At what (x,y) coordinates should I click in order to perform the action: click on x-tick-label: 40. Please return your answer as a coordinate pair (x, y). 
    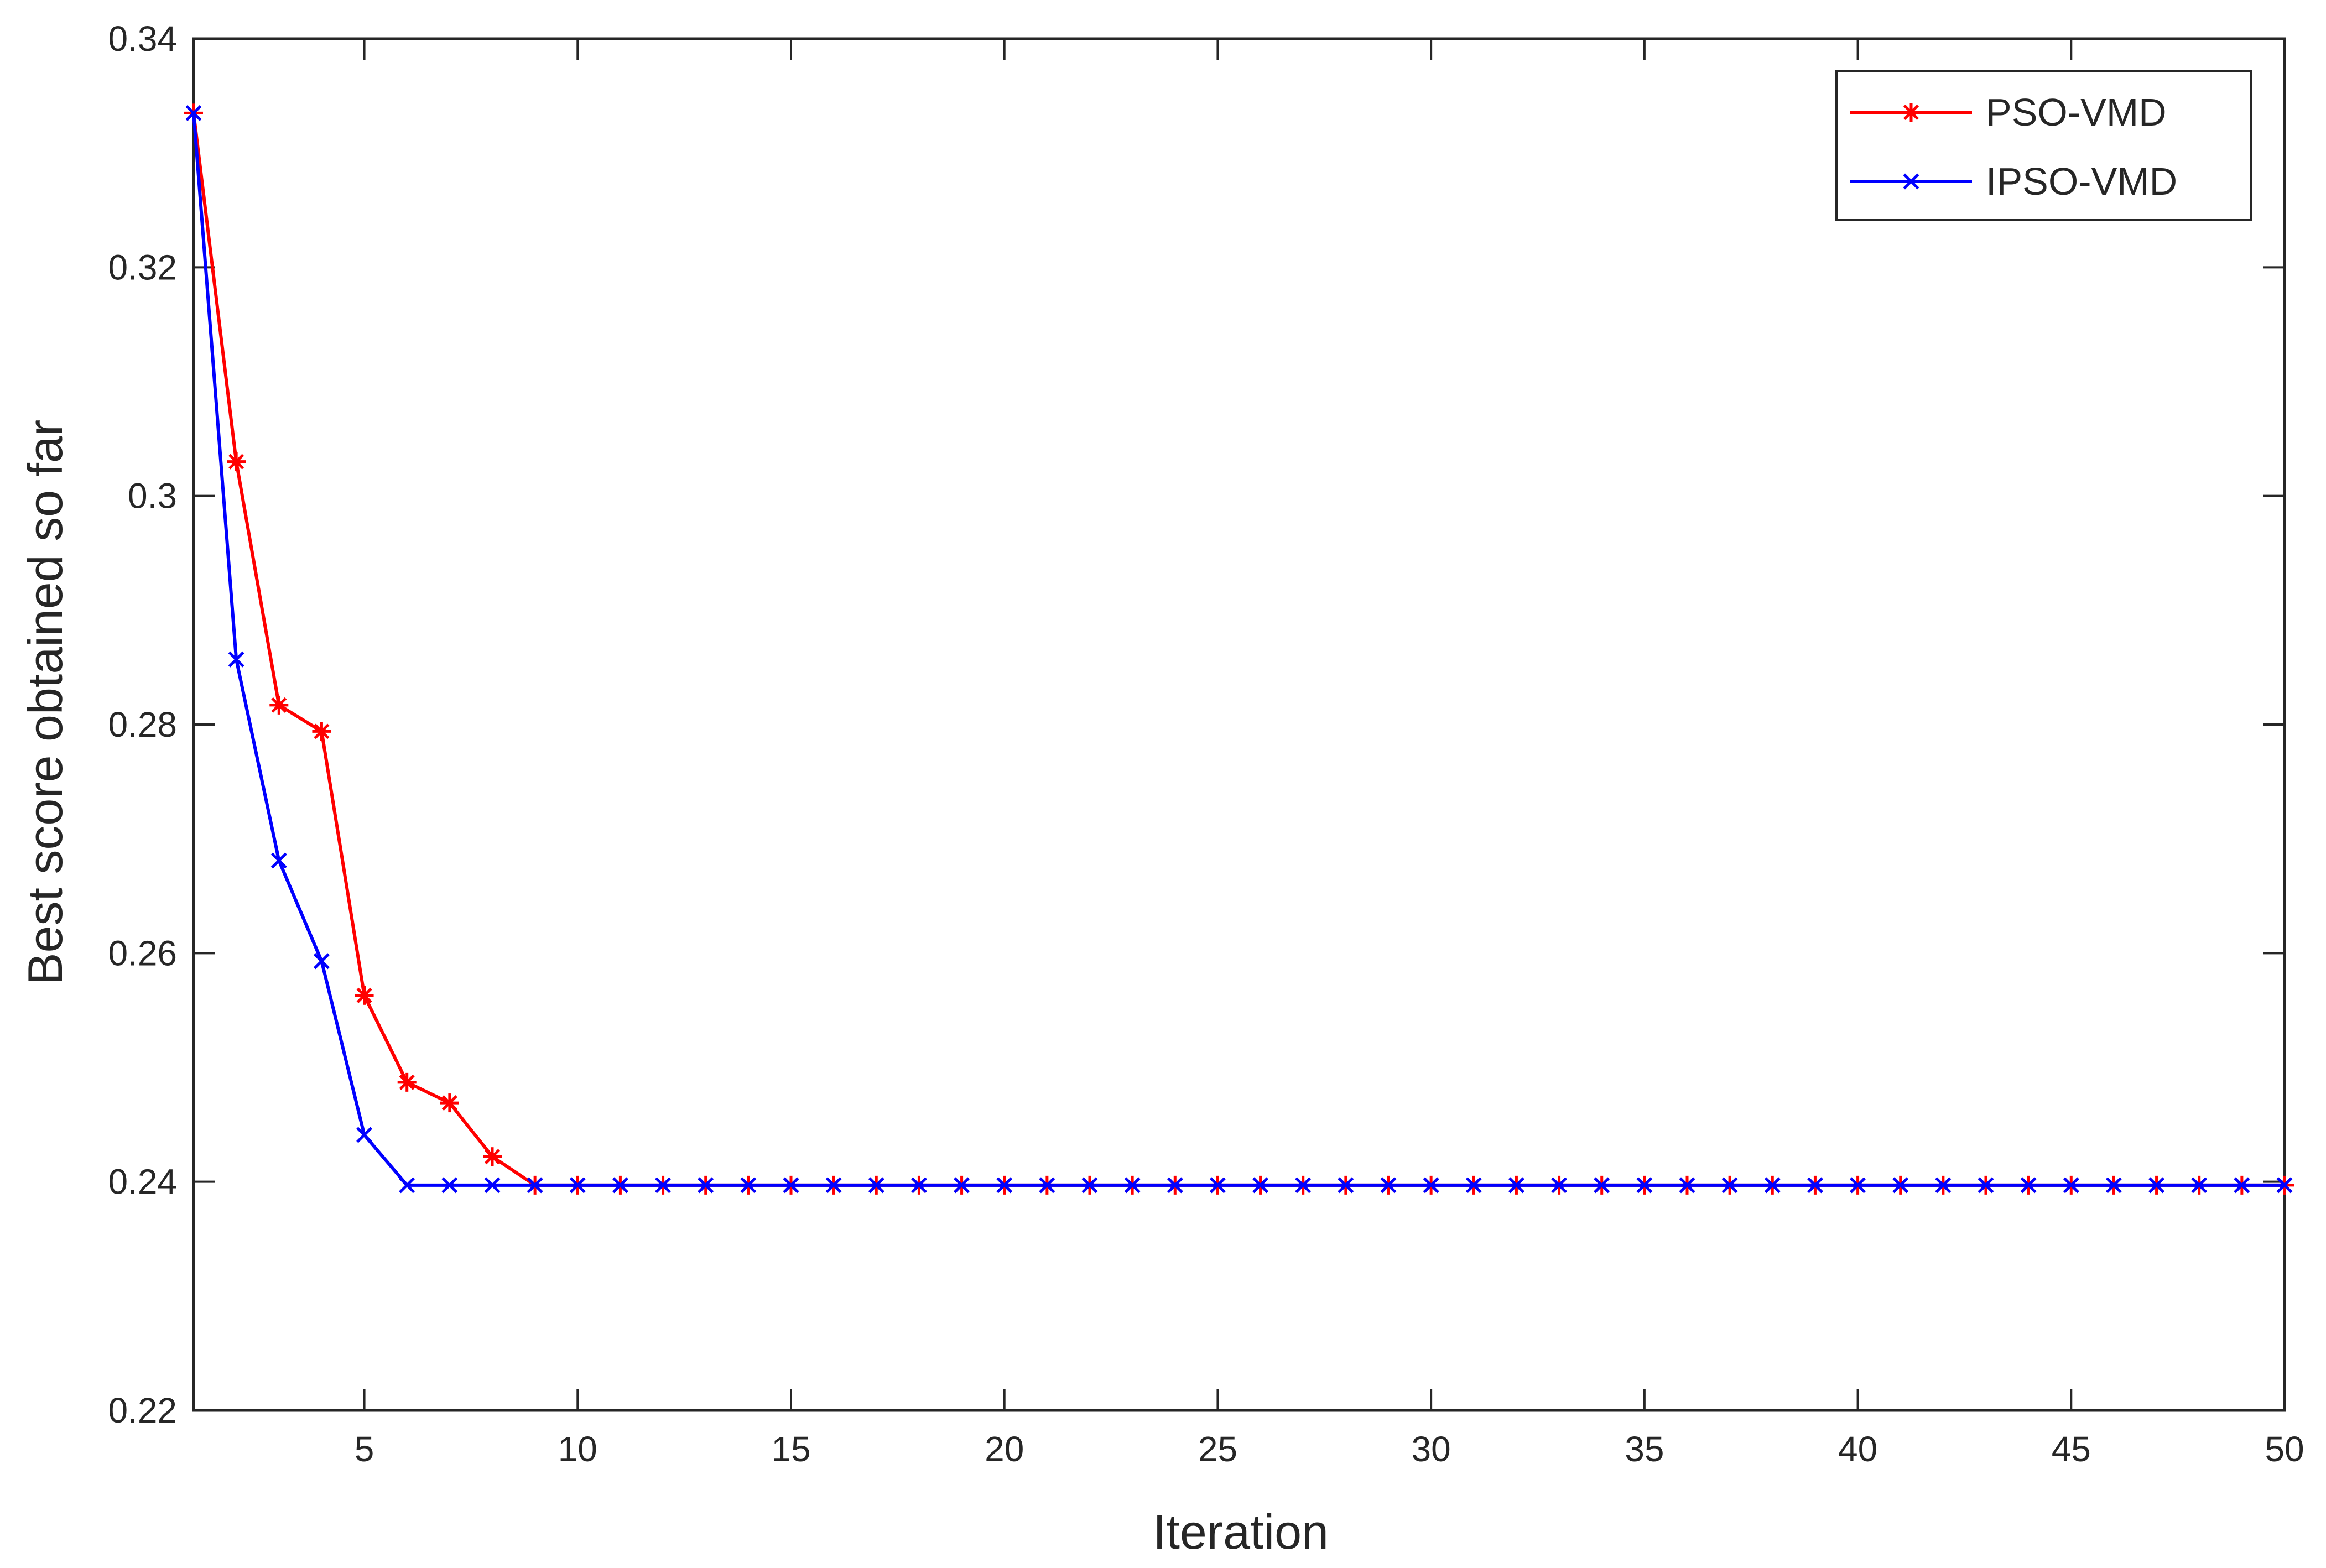
    Looking at the image, I should click on (1857, 1449).